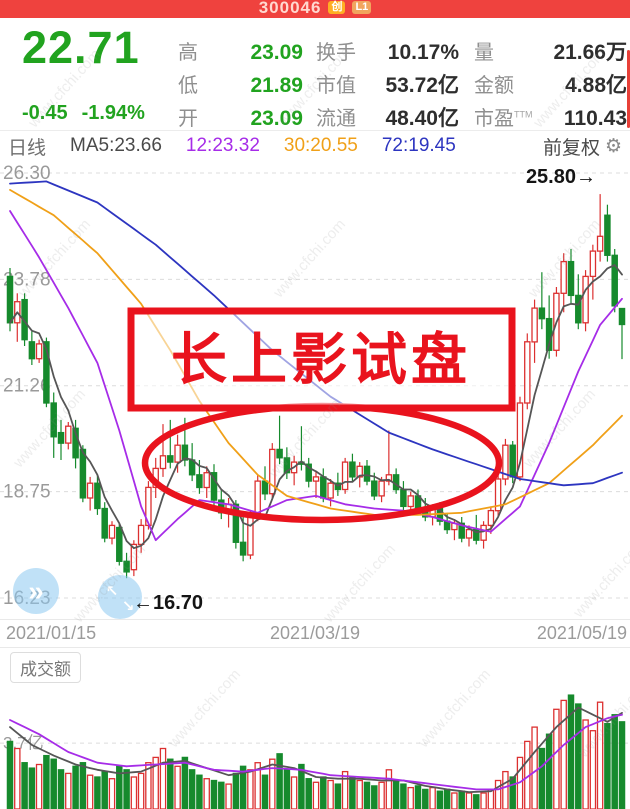  What do you see at coordinates (336, 86) in the screenshot?
I see `field-label: 市值` at bounding box center [336, 86].